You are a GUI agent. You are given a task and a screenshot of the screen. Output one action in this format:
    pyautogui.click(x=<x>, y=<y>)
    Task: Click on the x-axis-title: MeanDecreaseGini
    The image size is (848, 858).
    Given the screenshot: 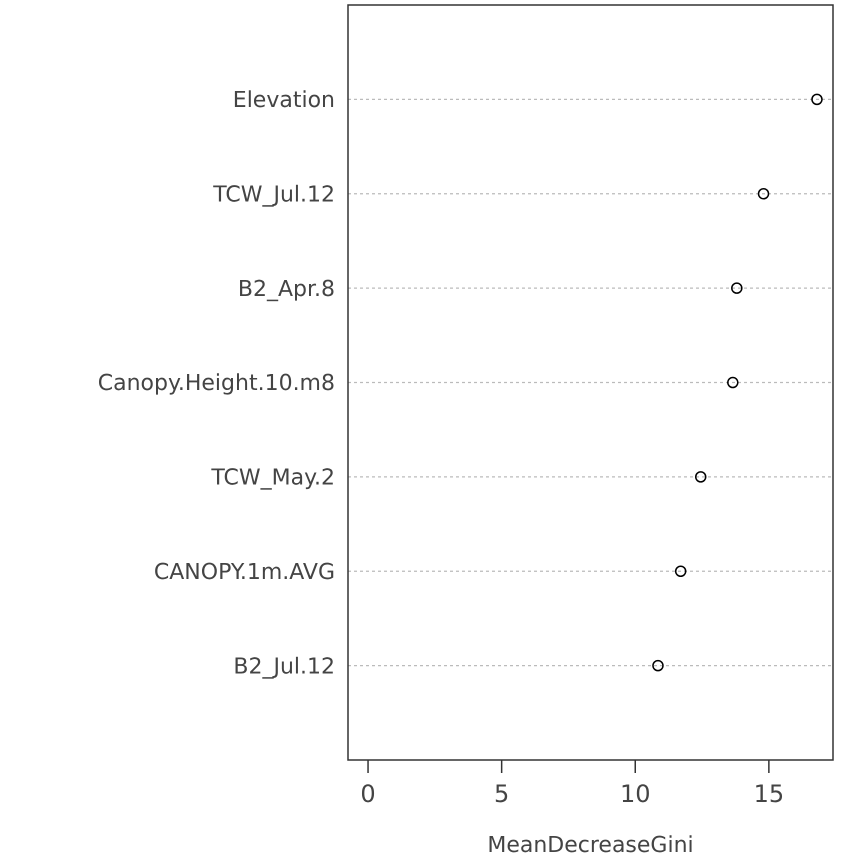 What is the action you would take?
    pyautogui.click(x=590, y=845)
    